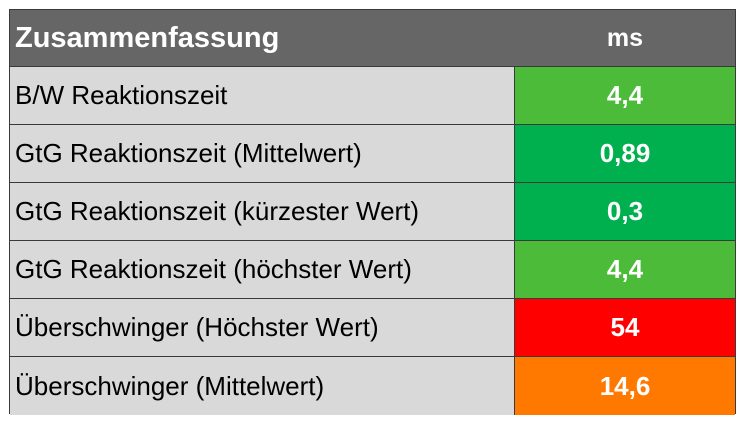 This screenshot has width=744, height=424. I want to click on row-label: GtG Reaktionszeit (Mittelwert), so click(262, 153).